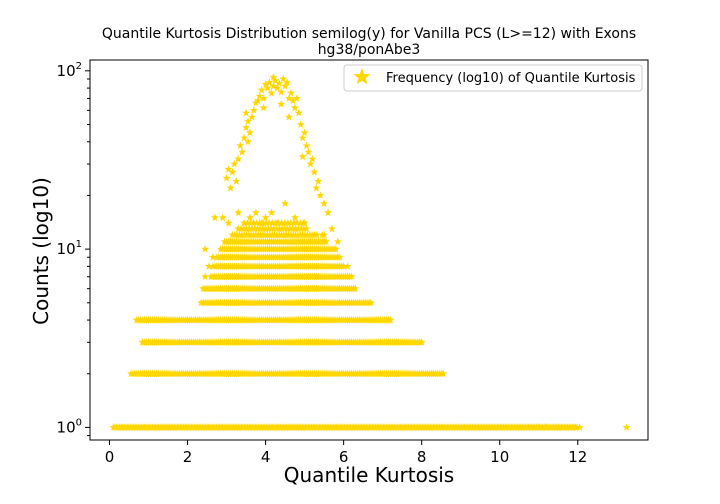 This screenshot has height=504, width=720. What do you see at coordinates (41, 251) in the screenshot?
I see `y-axis-label: Counts (log10)` at bounding box center [41, 251].